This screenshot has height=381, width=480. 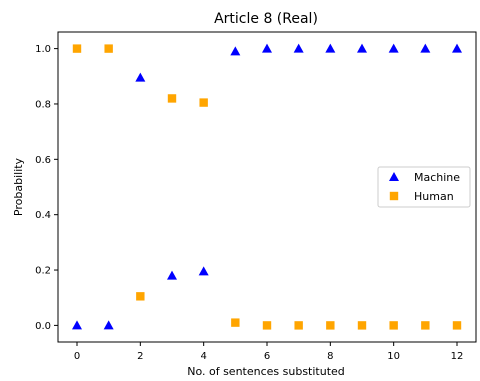 I want to click on legend: Machine Human, so click(x=424, y=187).